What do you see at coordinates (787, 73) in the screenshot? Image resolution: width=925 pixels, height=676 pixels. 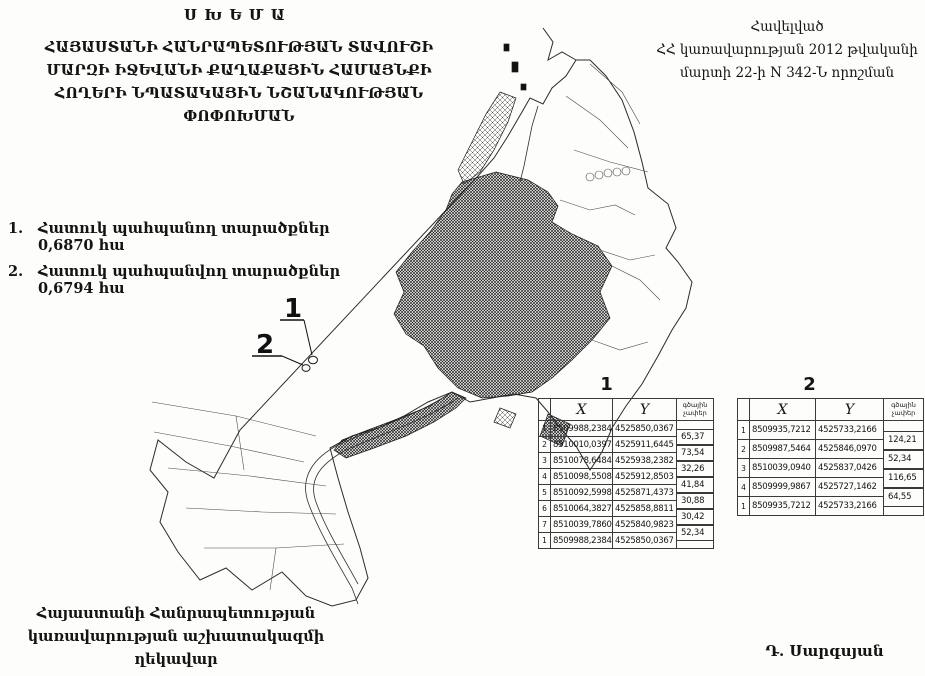 I see `annex-line: մարտի 22-ի N 342-Ն որոշման` at bounding box center [787, 73].